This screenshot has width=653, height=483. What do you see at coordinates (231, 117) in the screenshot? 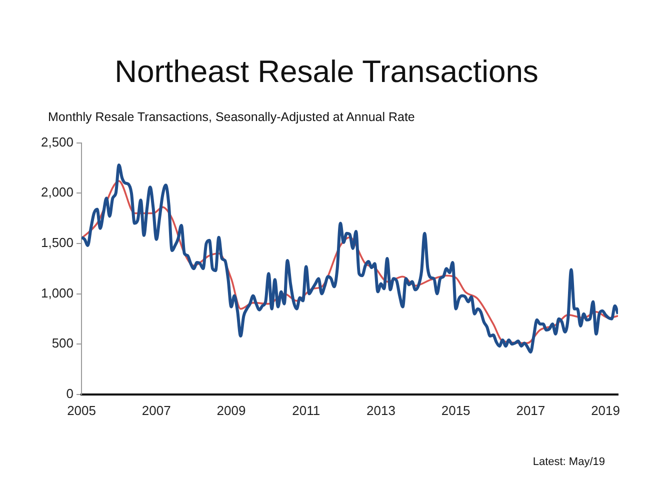
I see `chart-subtitle: Monthly Resale Transactions, Seasonally-Adjusted at Annual Rate` at bounding box center [231, 117].